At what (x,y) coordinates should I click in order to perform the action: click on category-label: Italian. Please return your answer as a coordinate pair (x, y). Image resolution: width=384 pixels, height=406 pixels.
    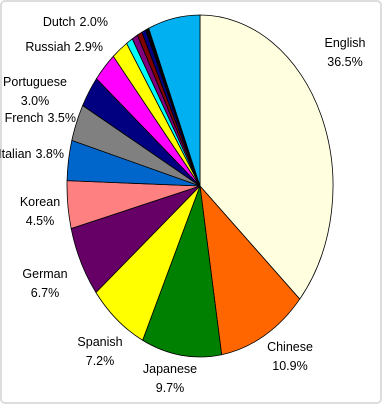
    Looking at the image, I should click on (16, 154).